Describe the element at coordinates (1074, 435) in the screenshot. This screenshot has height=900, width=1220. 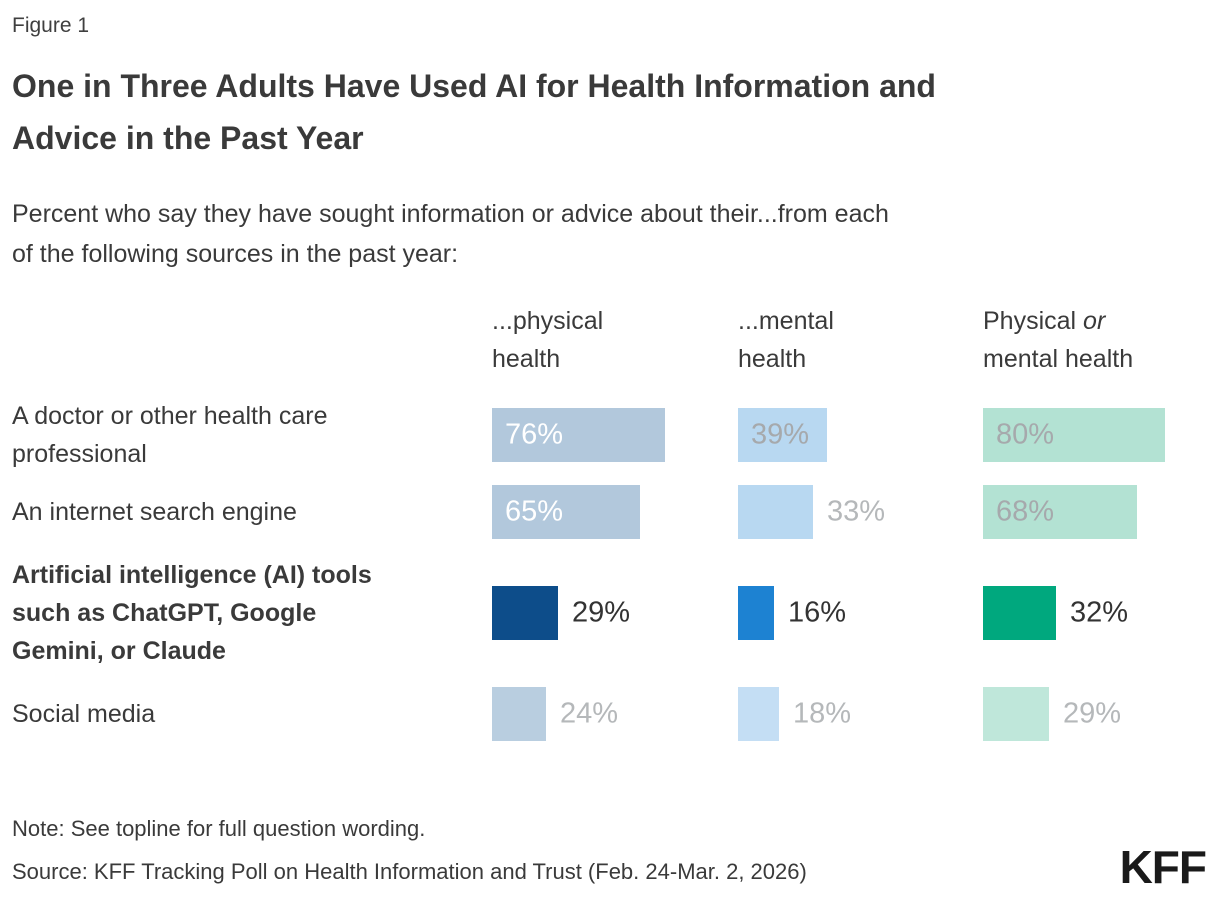
I see `bar-row1-col3` at that location.